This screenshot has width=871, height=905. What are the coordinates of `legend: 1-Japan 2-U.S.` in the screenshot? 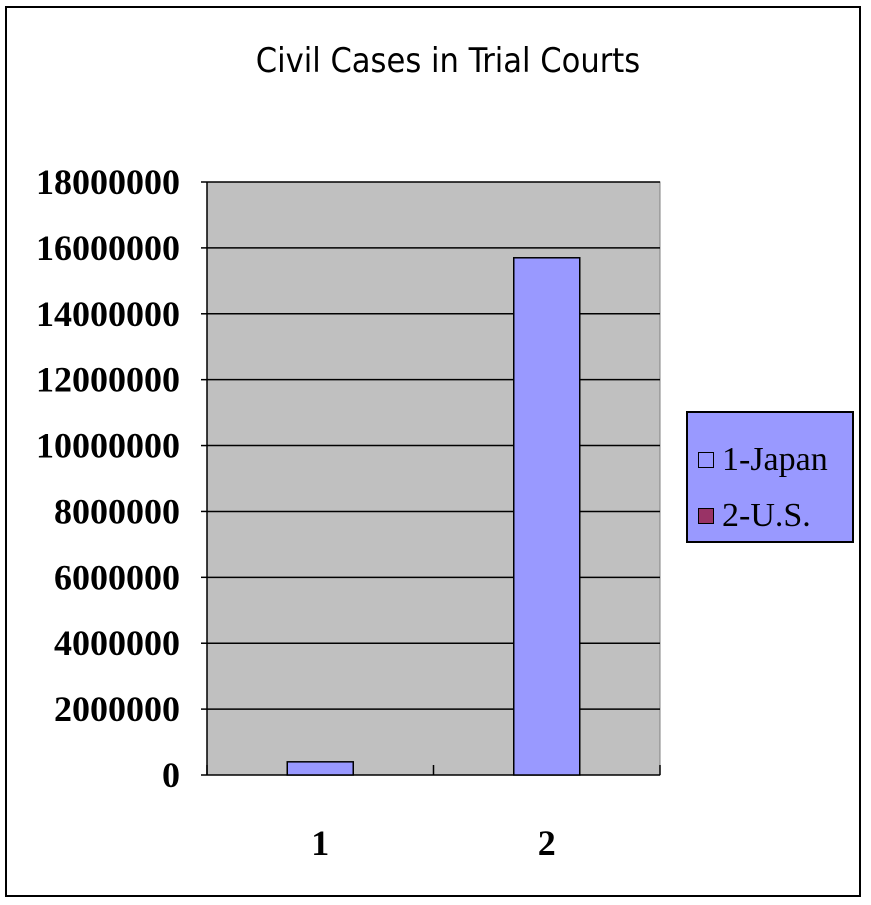 It's located at (770, 477).